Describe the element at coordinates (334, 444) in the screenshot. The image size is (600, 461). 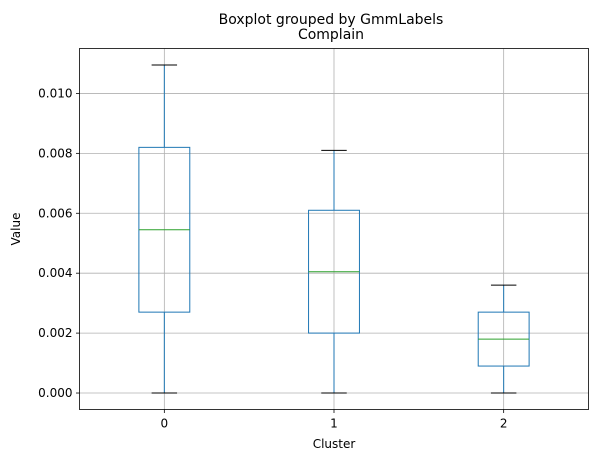
I see `x-axis-label: Cluster` at that location.